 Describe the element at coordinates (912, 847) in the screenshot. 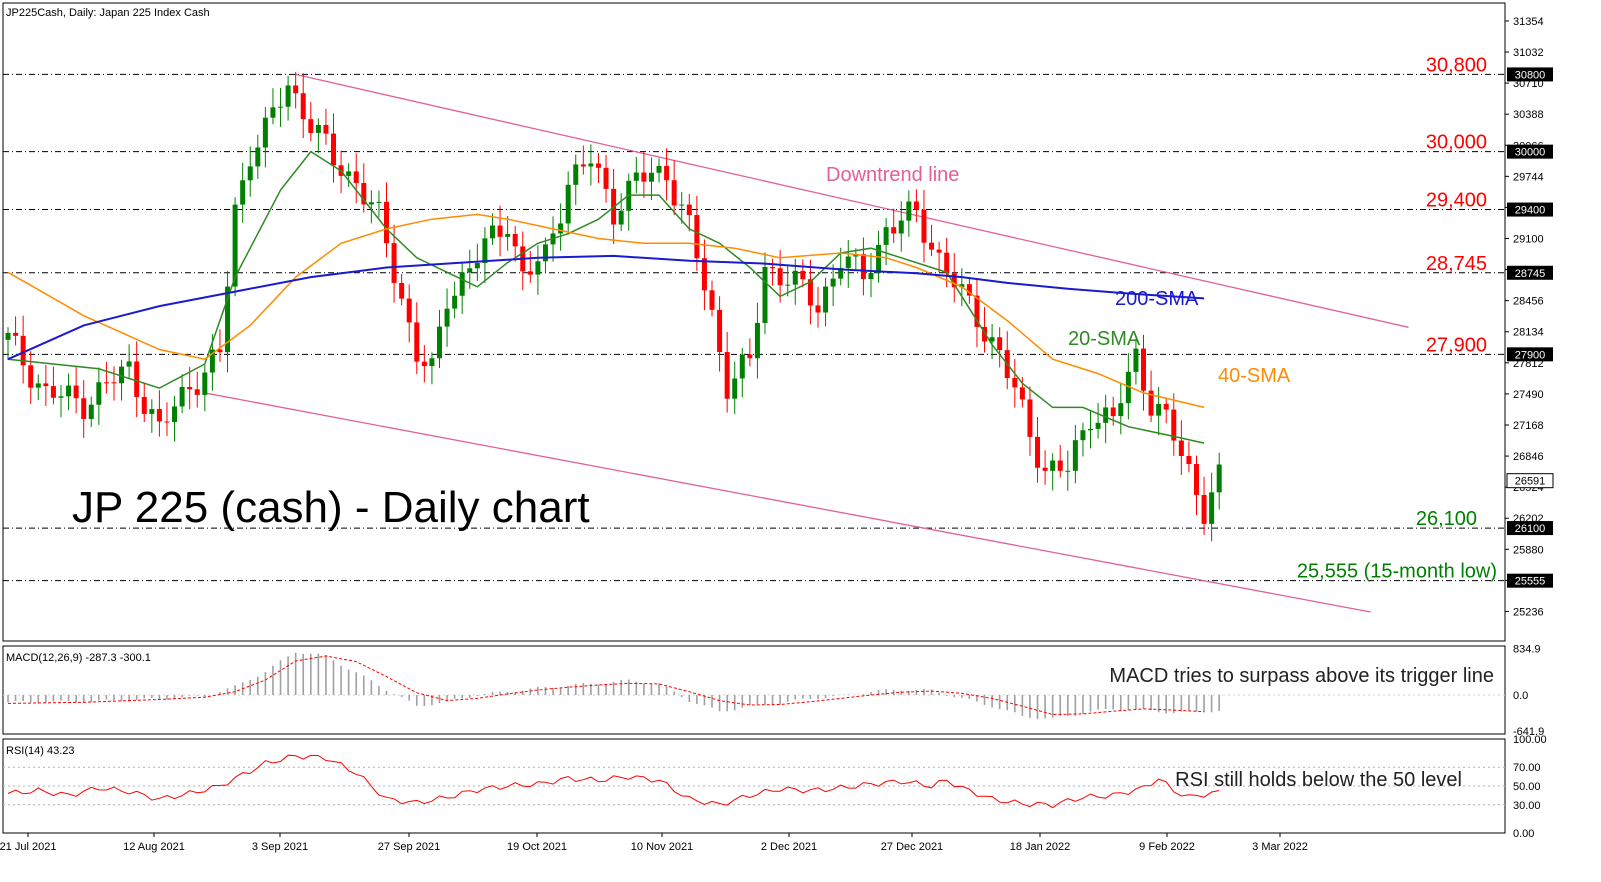

I see `x-axis-label: 27 Dec 2021` at that location.